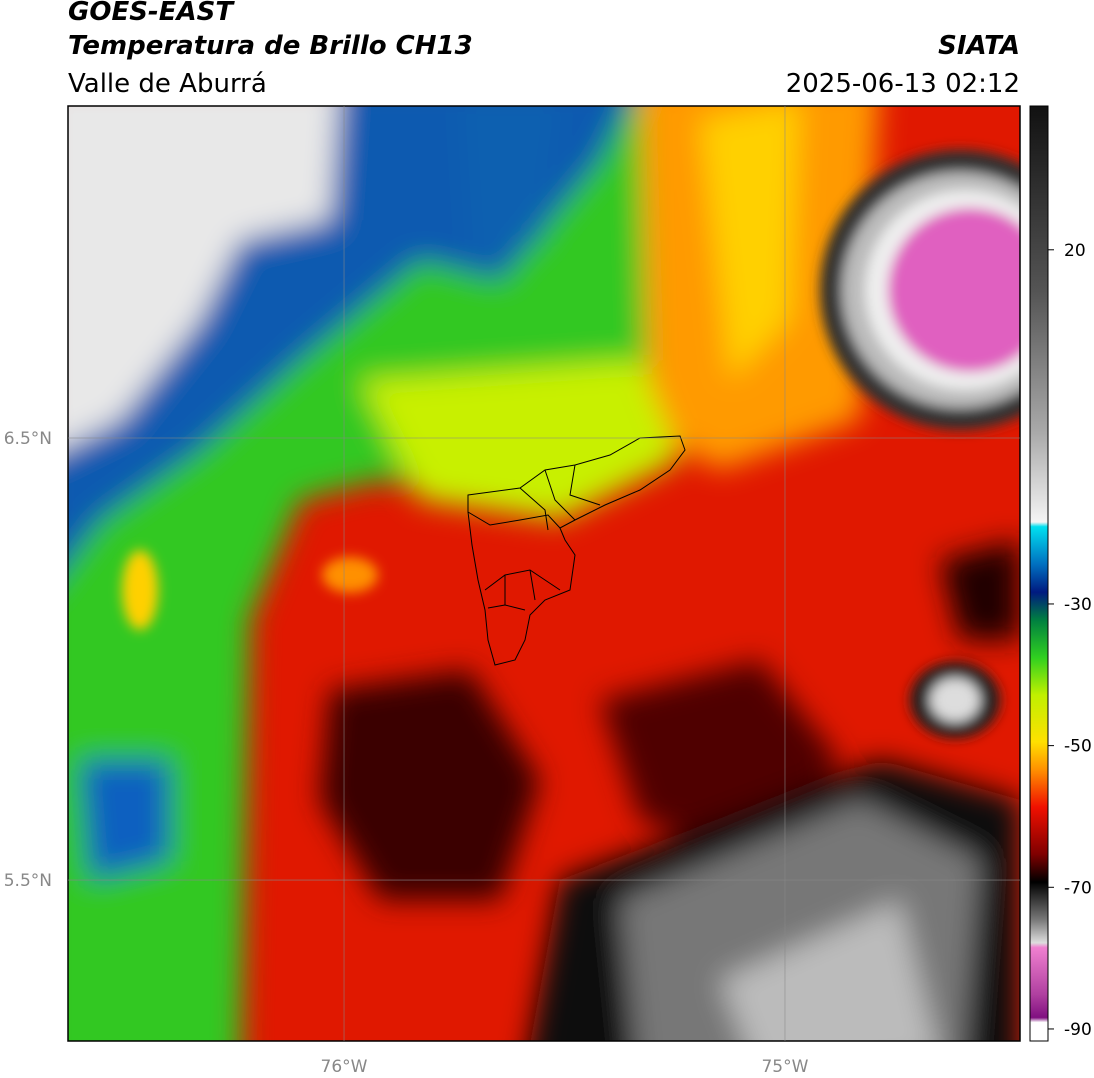 Image resolution: width=1094 pixels, height=1078 pixels. What do you see at coordinates (151, 13) in the screenshot?
I see `title: GOES-EAST` at bounding box center [151, 13].